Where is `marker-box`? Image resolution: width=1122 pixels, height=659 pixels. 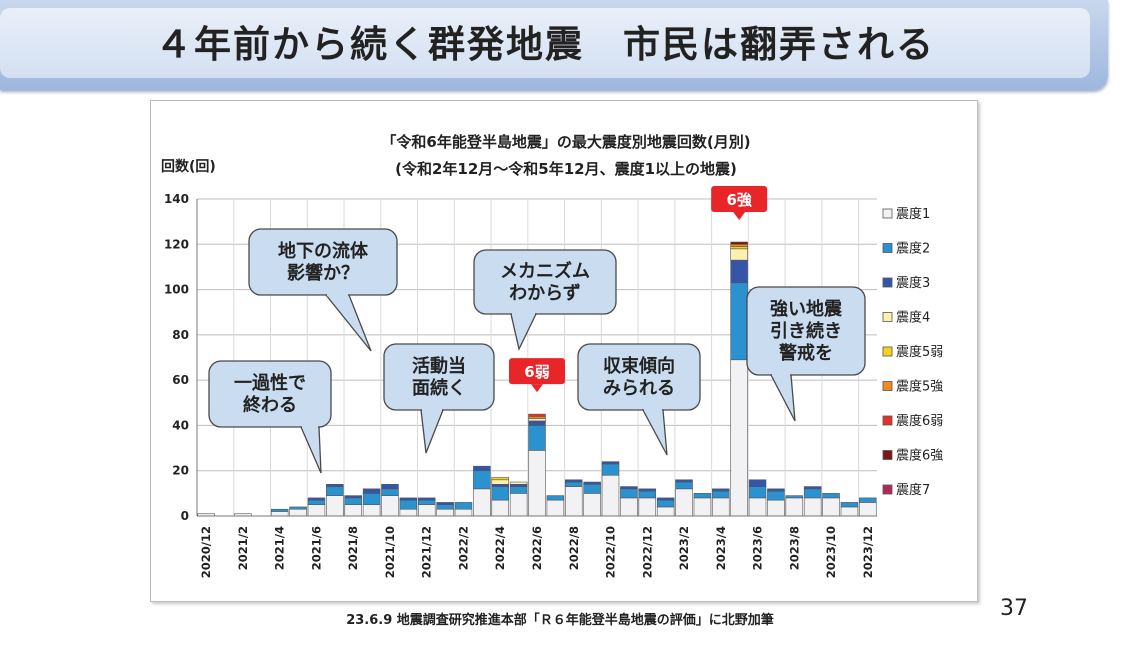
marker-box is located at coordinates (739, 199).